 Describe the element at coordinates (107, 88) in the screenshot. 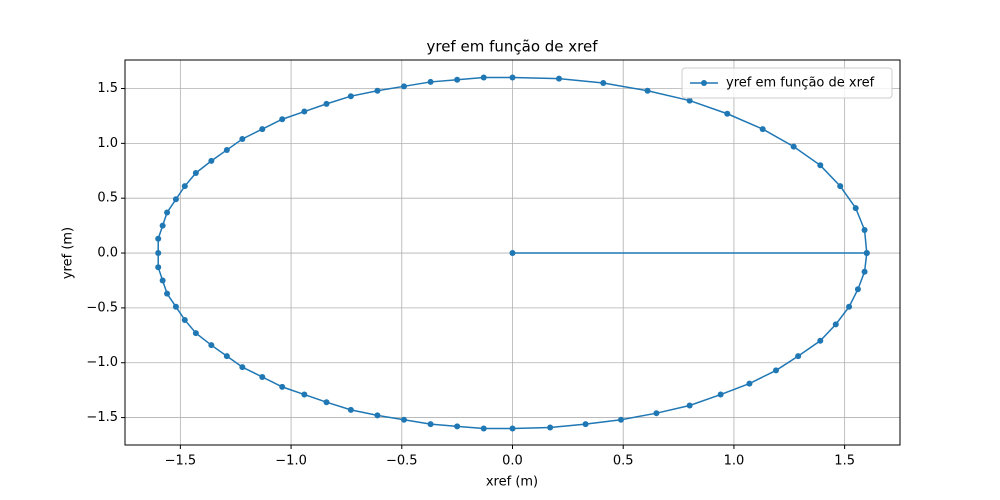

I see `y-tick-label: 1.5` at that location.